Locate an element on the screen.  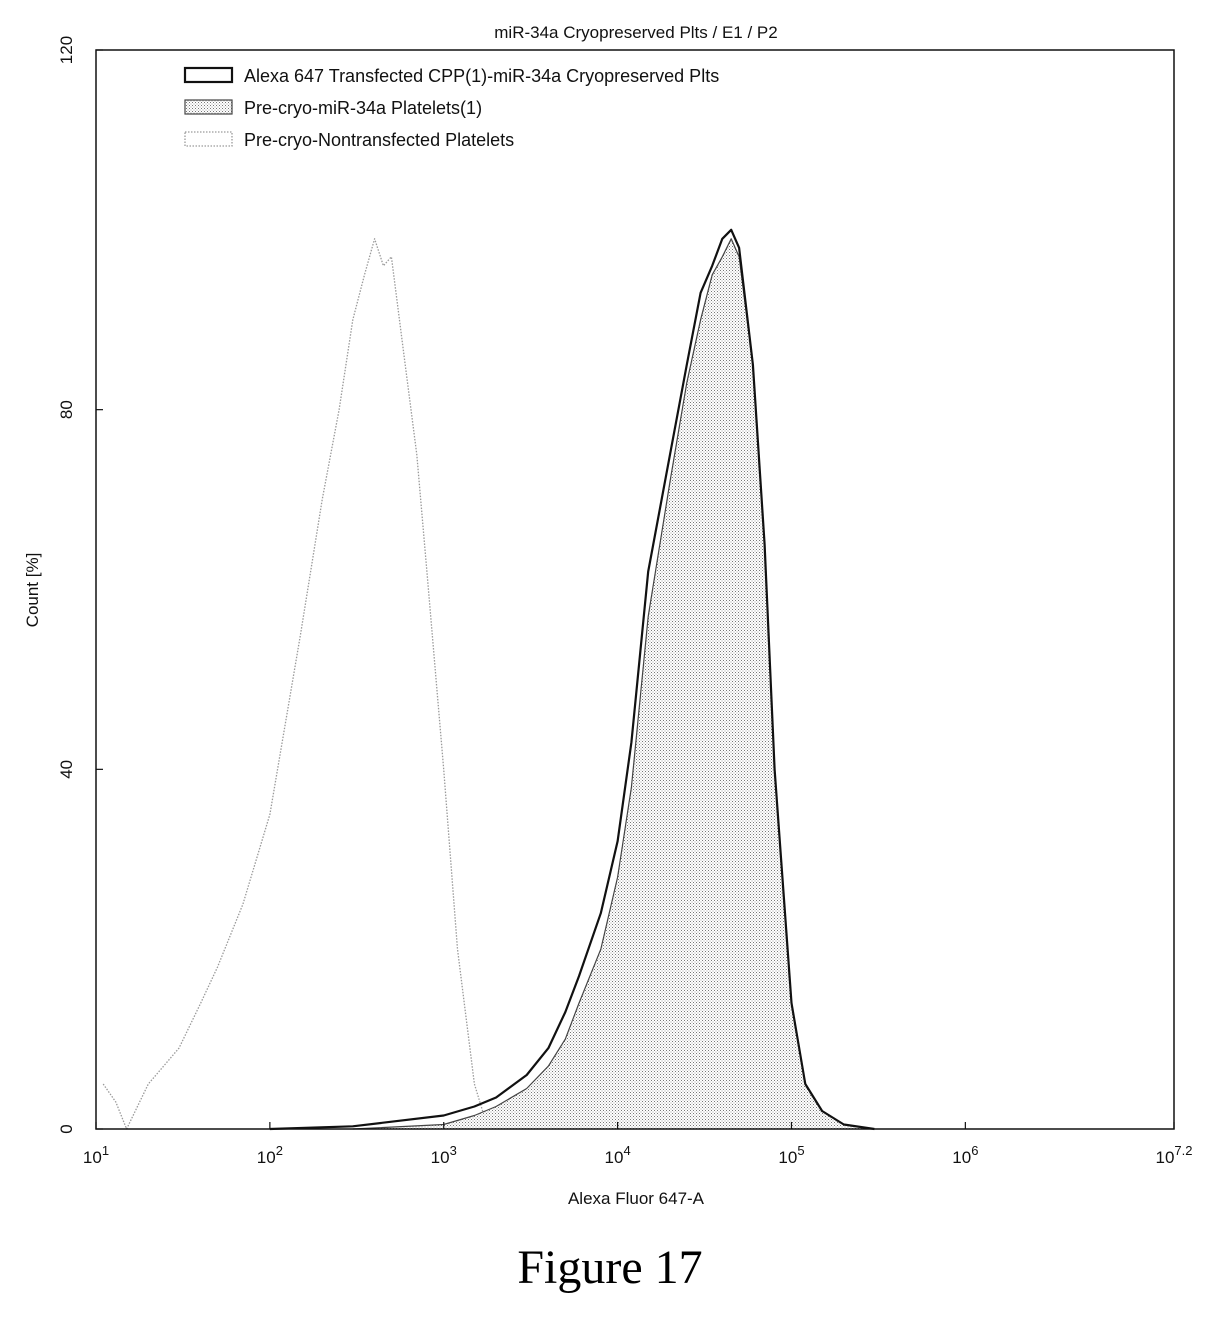
y-axis: 0 40 80 120 is located at coordinates (80, 585).